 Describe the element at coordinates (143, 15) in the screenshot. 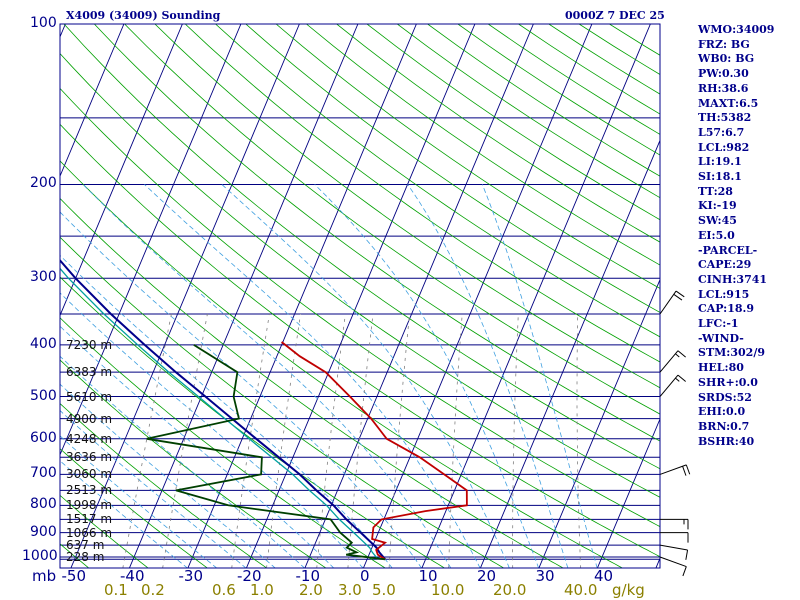

I see `chart-title: X4009 (34009) Sounding` at that location.